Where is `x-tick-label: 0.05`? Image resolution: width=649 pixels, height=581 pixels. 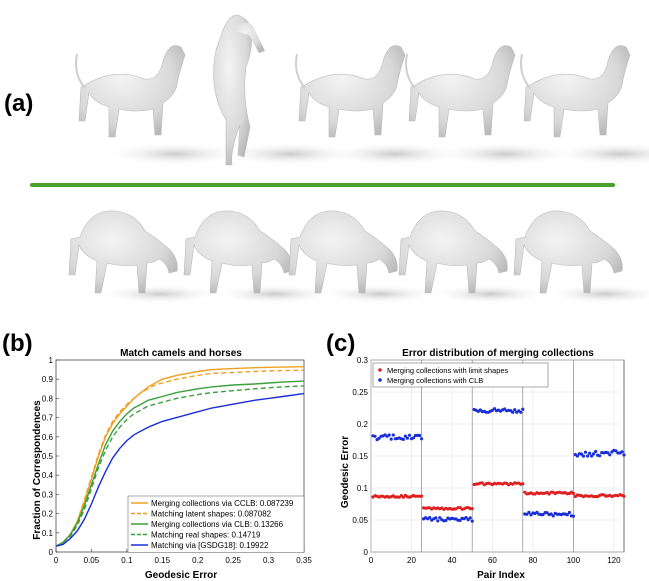
x-tick-label: 0.05 is located at coordinates (92, 560).